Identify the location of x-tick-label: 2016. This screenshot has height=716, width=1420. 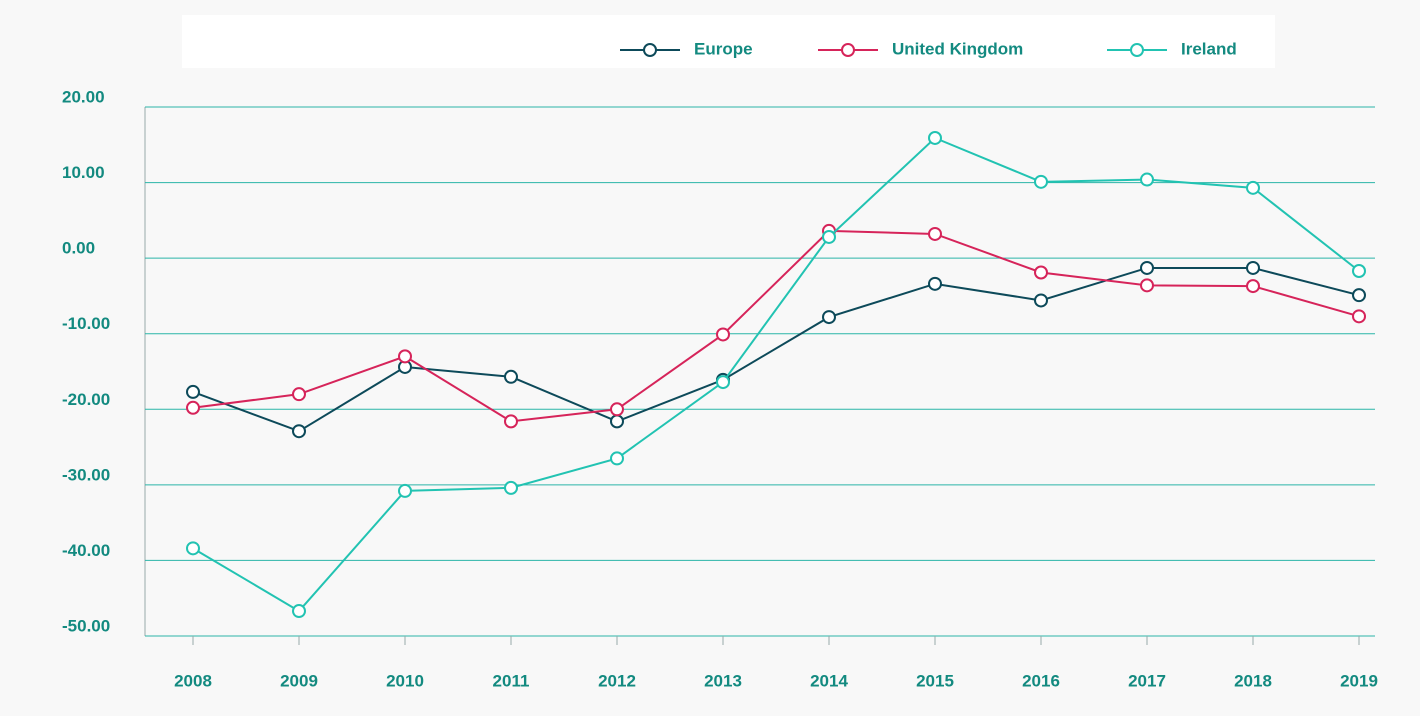
(1041, 680).